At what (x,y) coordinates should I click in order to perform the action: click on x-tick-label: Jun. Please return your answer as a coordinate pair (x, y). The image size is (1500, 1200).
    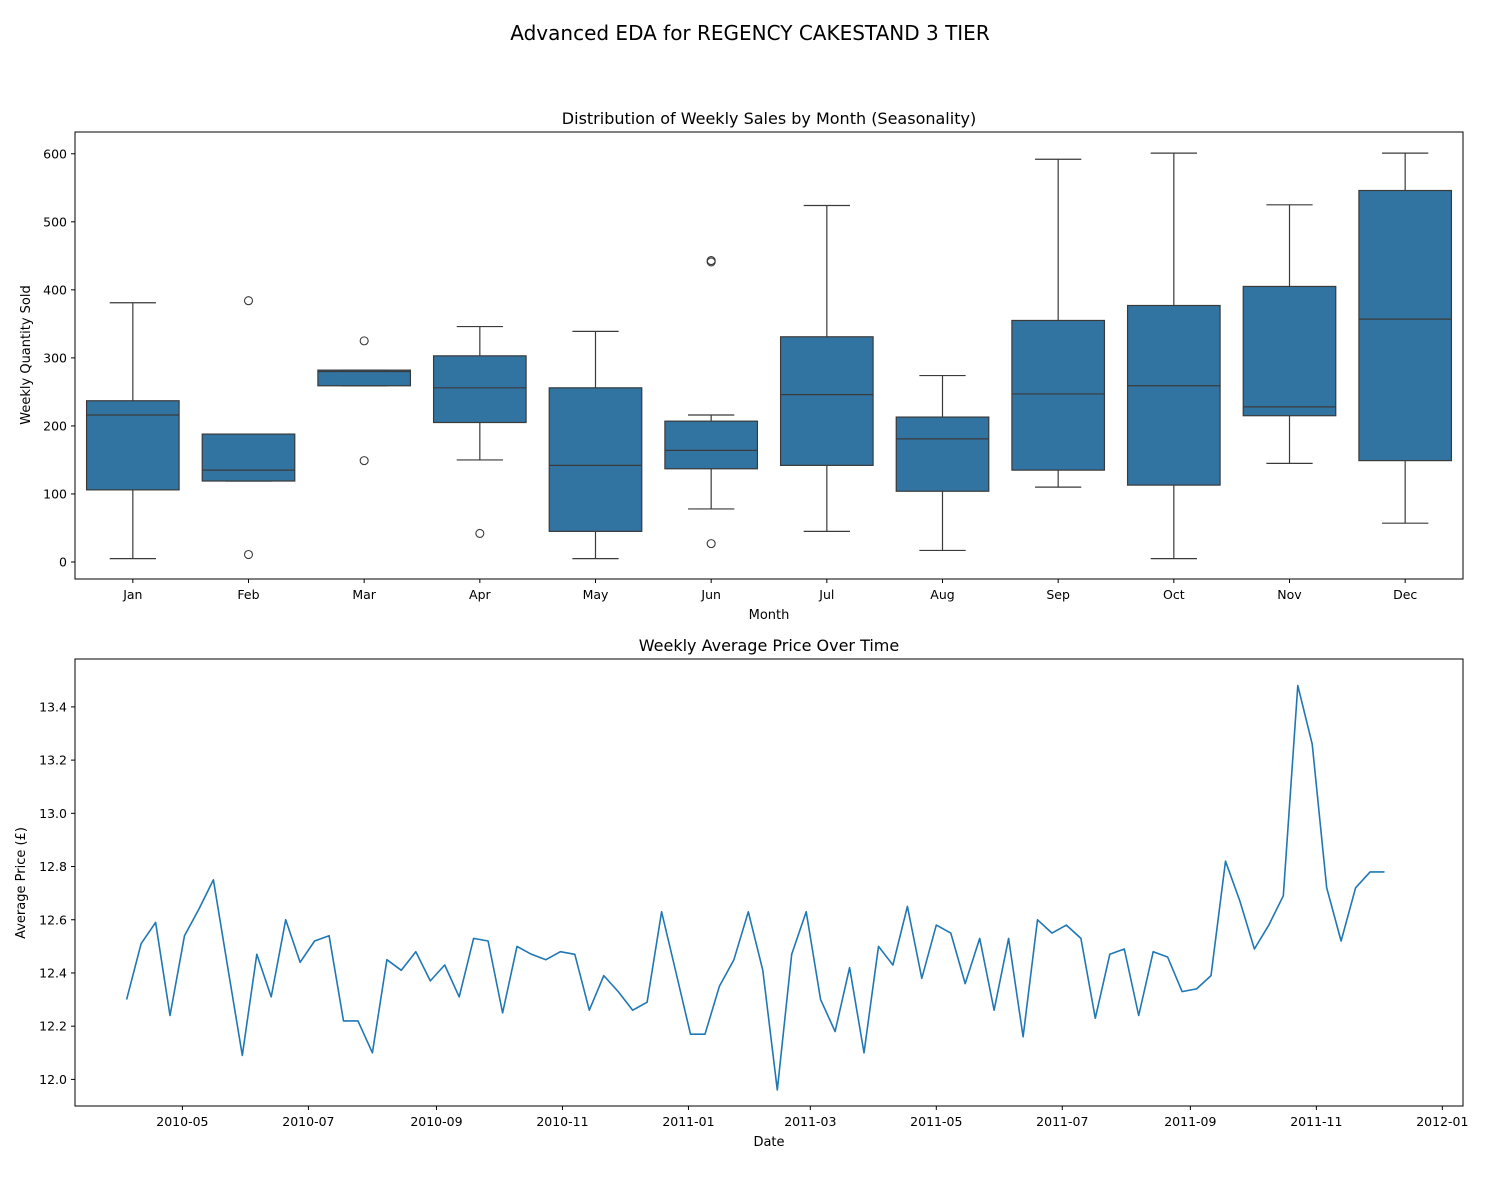
    Looking at the image, I should click on (710, 594).